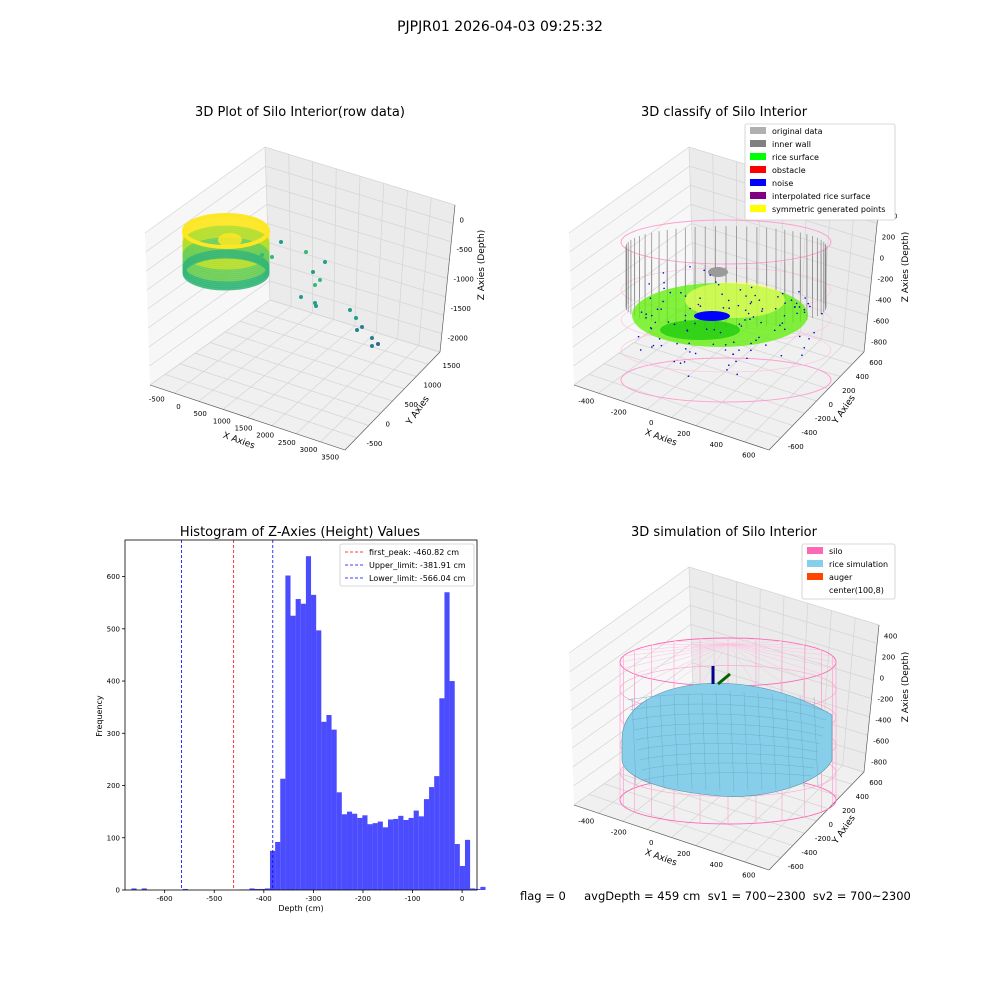  I want to click on classify-plot-grid-line, so click(720, 285).